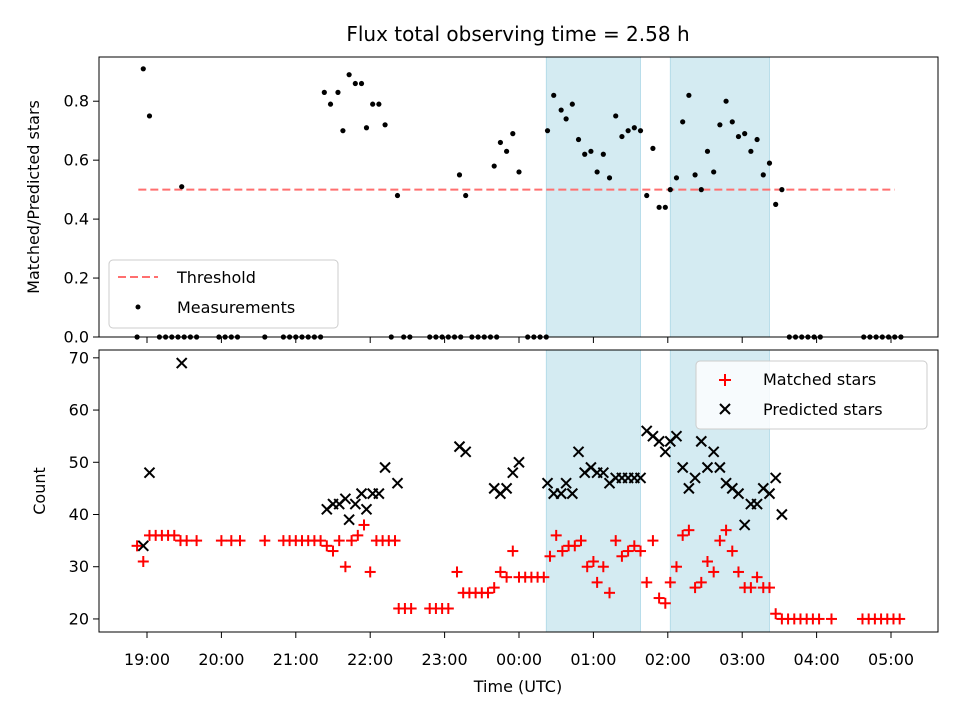 This screenshot has width=960, height=720. Describe the element at coordinates (79, 410) in the screenshot. I see `bottom-y-tick-label: 60` at that location.